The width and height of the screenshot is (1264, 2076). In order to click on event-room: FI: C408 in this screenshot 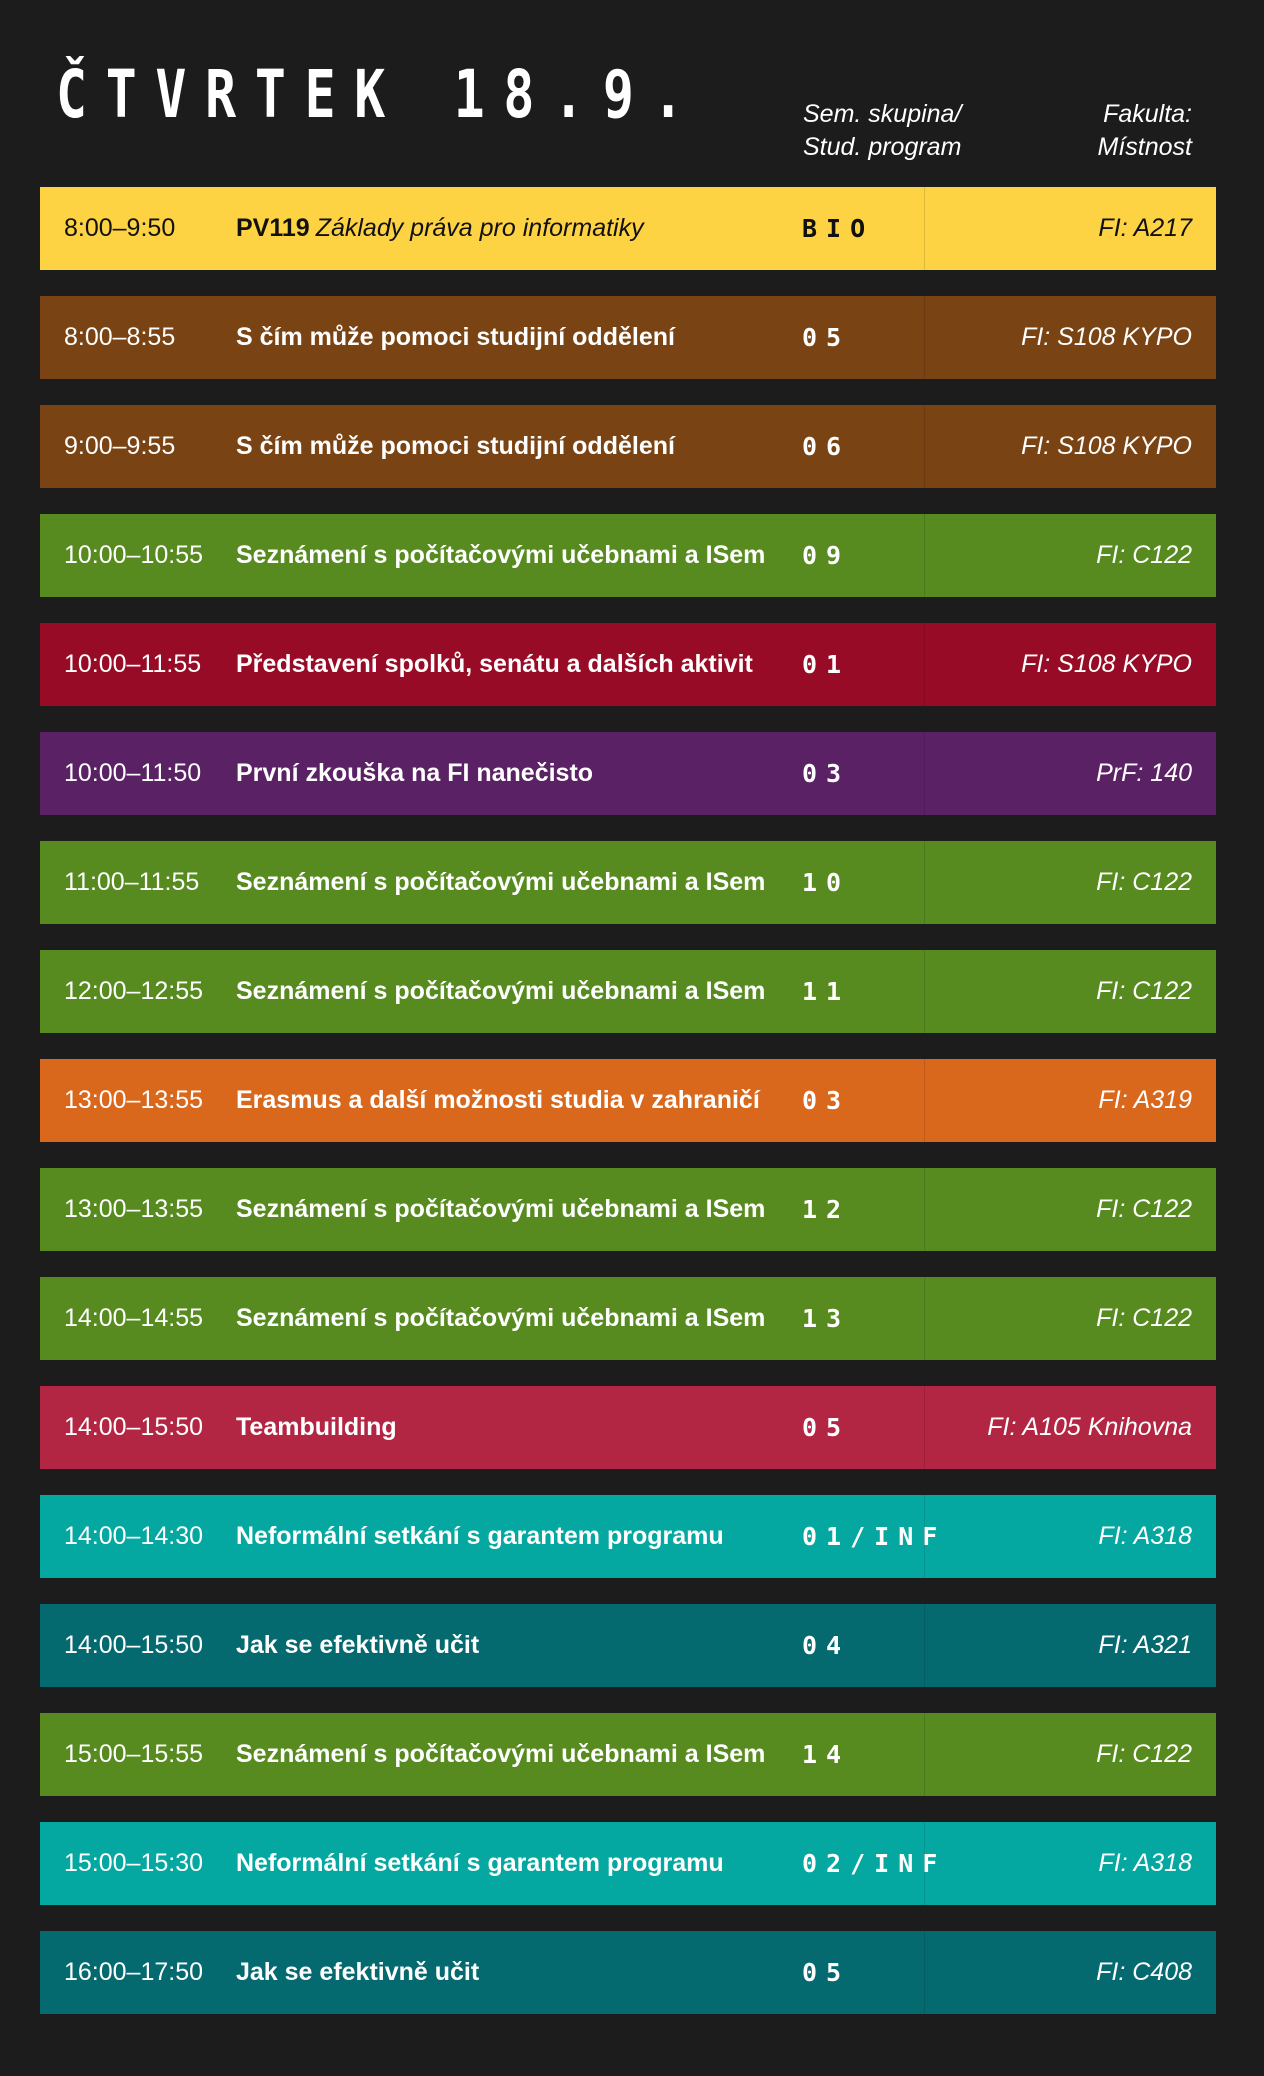, I will do `click(1144, 1972)`.